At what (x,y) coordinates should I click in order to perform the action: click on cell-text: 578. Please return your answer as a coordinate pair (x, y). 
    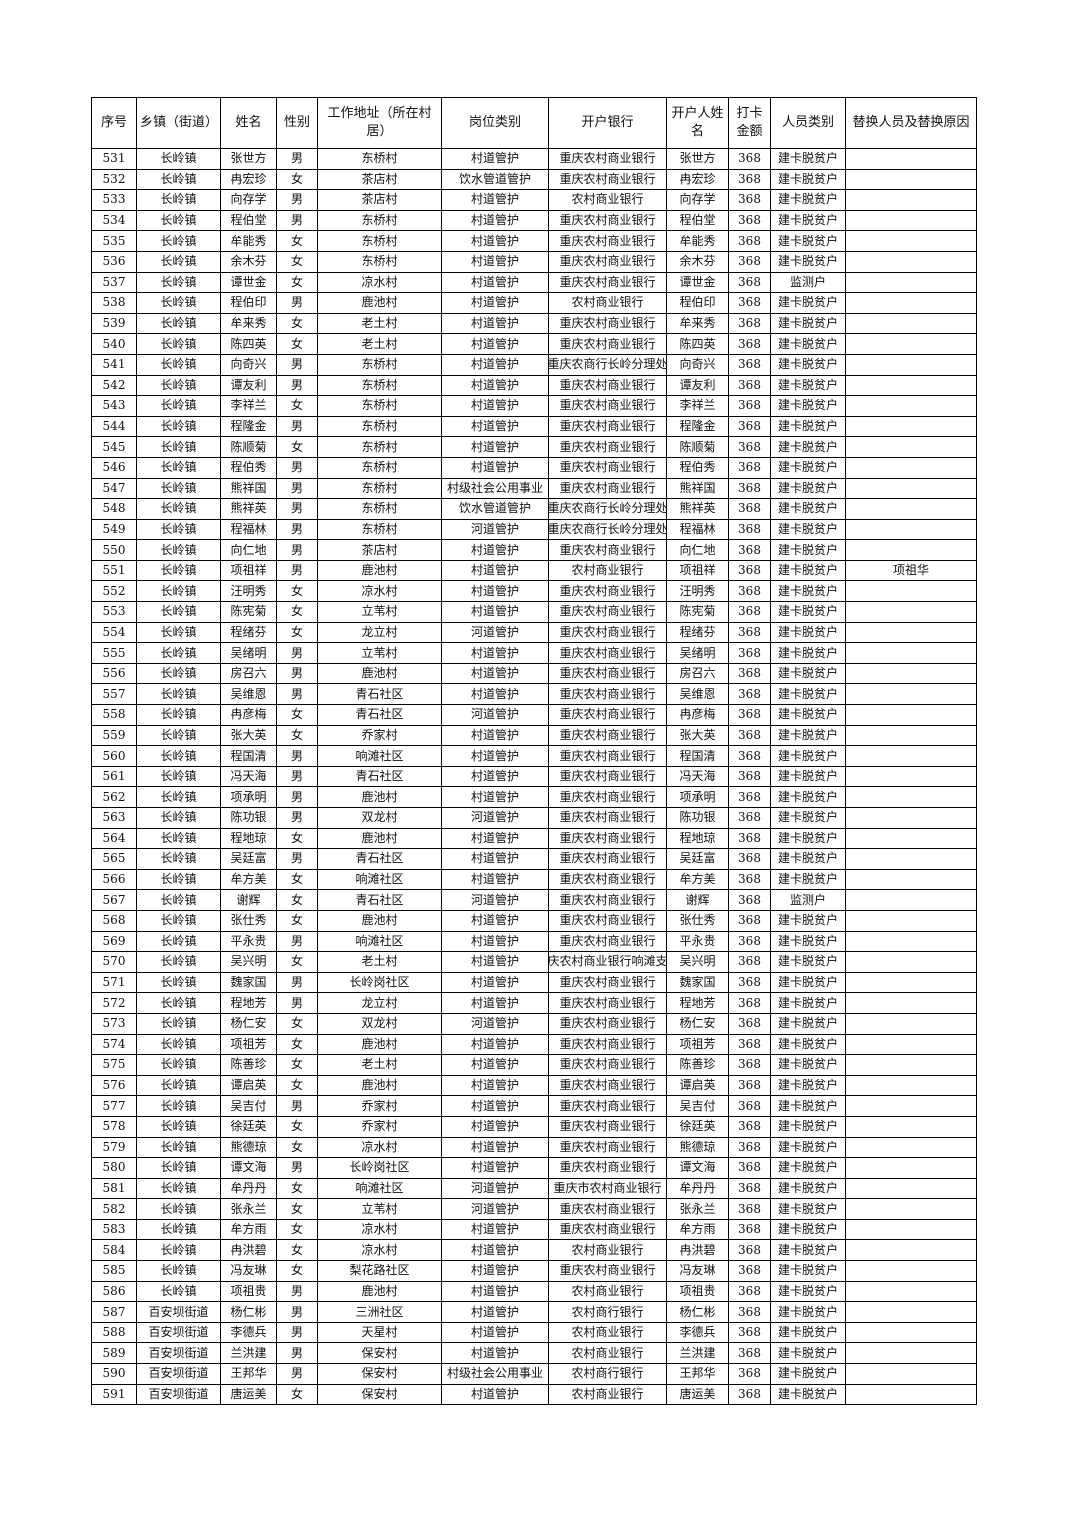
    Looking at the image, I should click on (114, 1126).